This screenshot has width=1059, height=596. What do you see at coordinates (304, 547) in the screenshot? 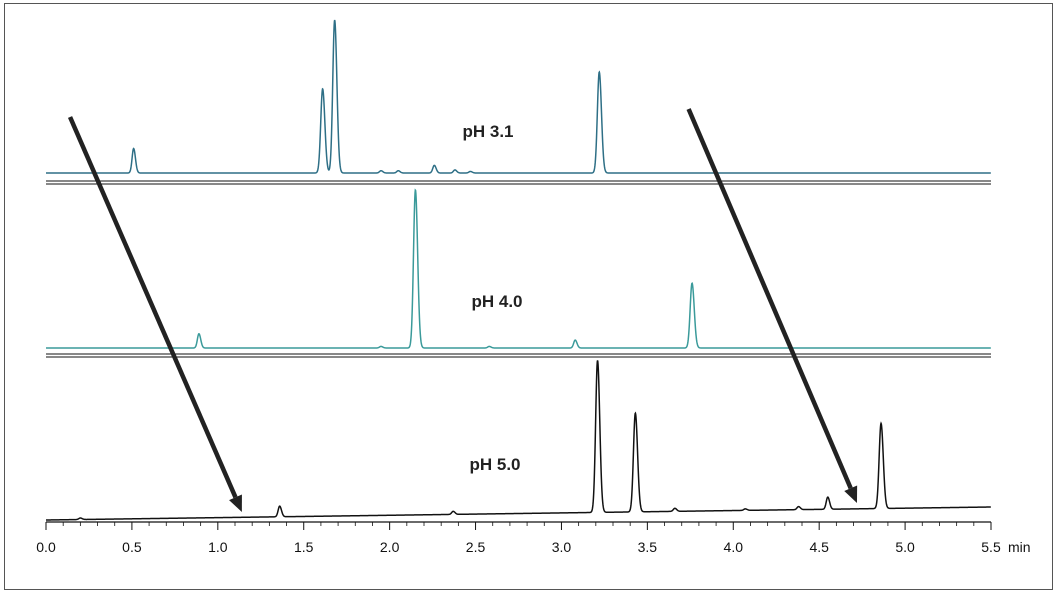
I see `x-tick-label: 1.5` at bounding box center [304, 547].